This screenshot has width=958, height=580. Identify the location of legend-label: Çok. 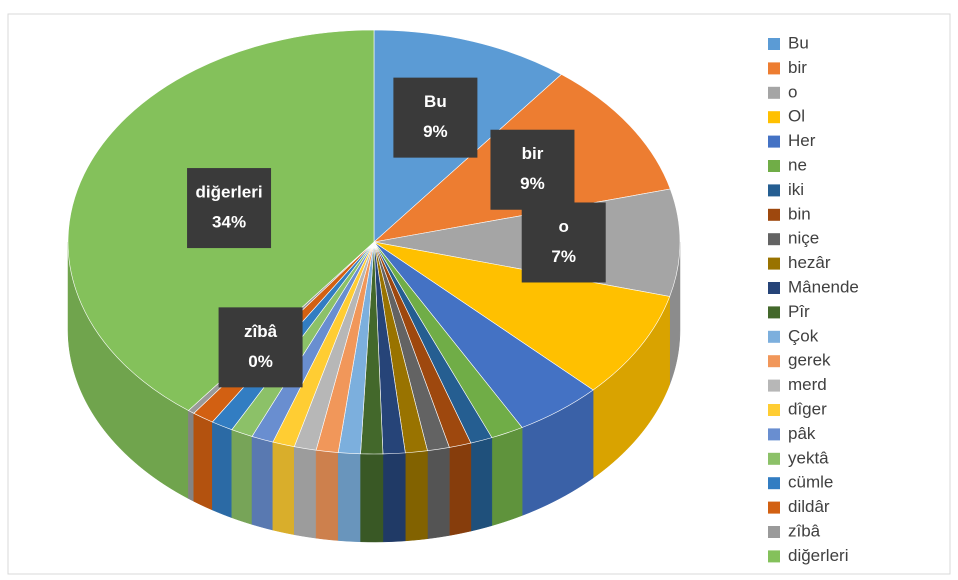
(803, 335).